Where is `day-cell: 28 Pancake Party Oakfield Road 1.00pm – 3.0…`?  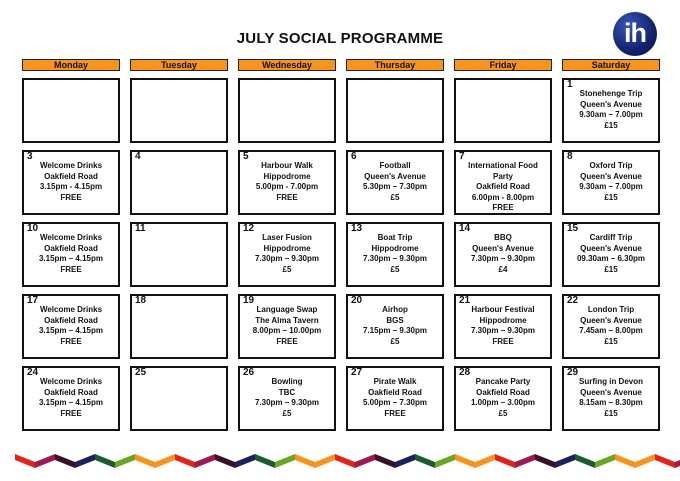
day-cell: 28 Pancake Party Oakfield Road 1.00pm – 3.0… is located at coordinates (503, 398).